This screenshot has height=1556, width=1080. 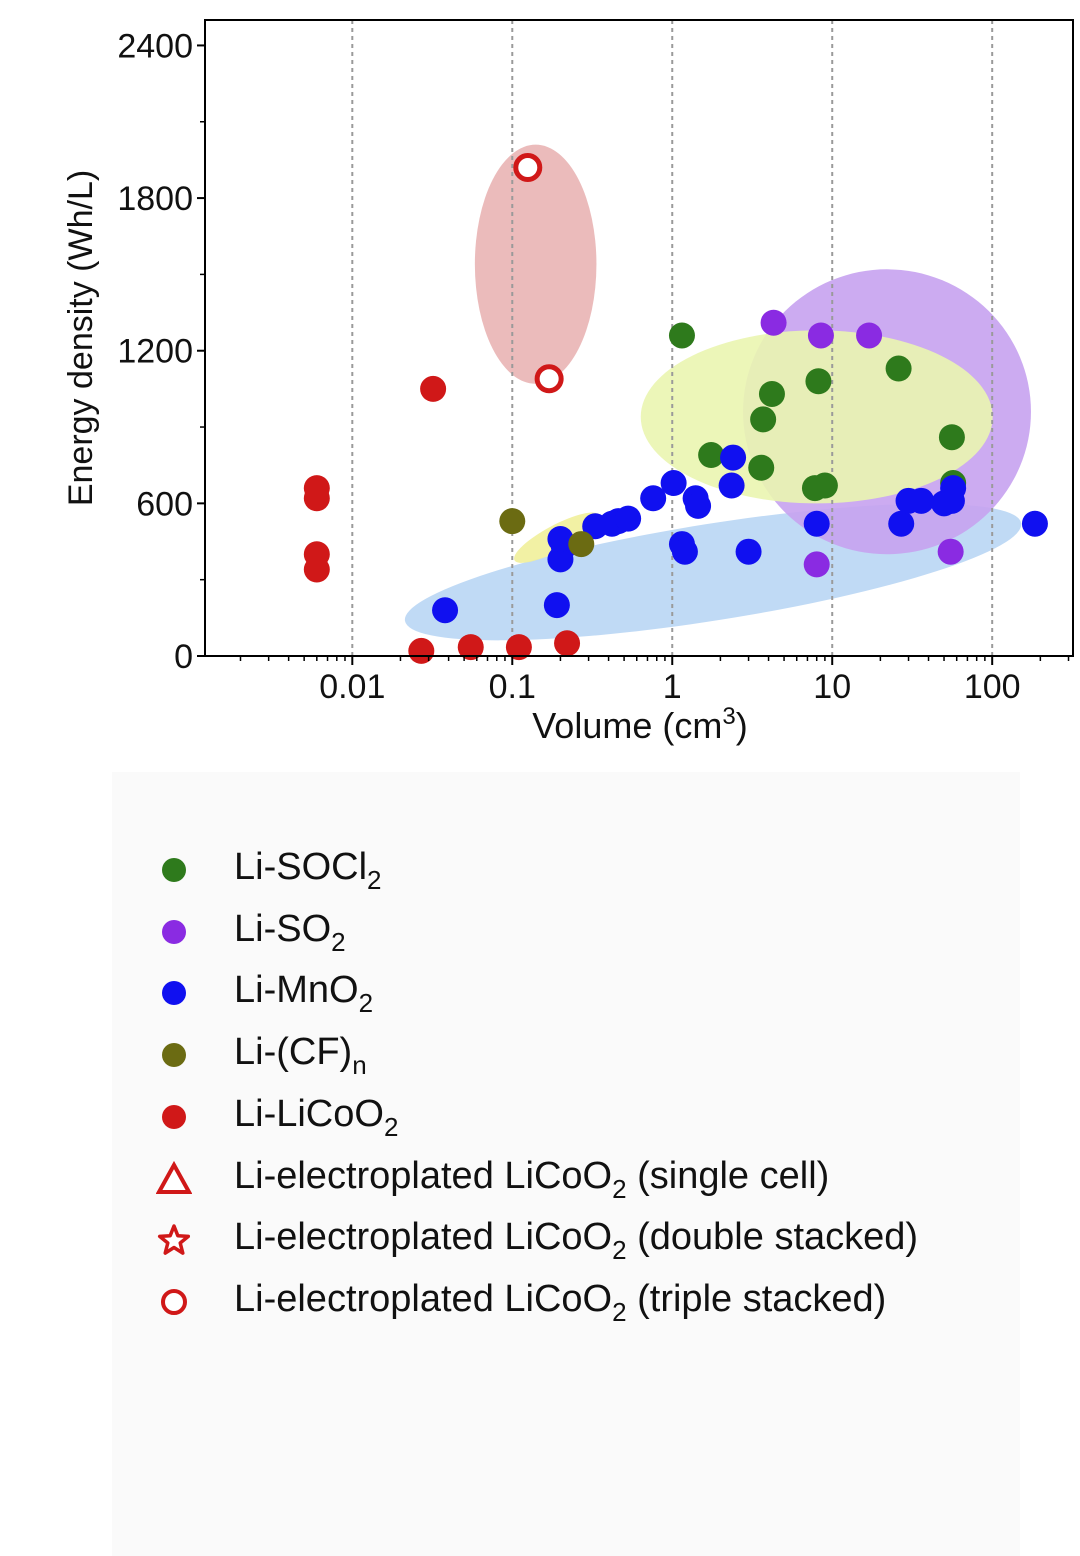 I want to click on legend-item: Li-LiCoO2, so click(x=562, y=1117).